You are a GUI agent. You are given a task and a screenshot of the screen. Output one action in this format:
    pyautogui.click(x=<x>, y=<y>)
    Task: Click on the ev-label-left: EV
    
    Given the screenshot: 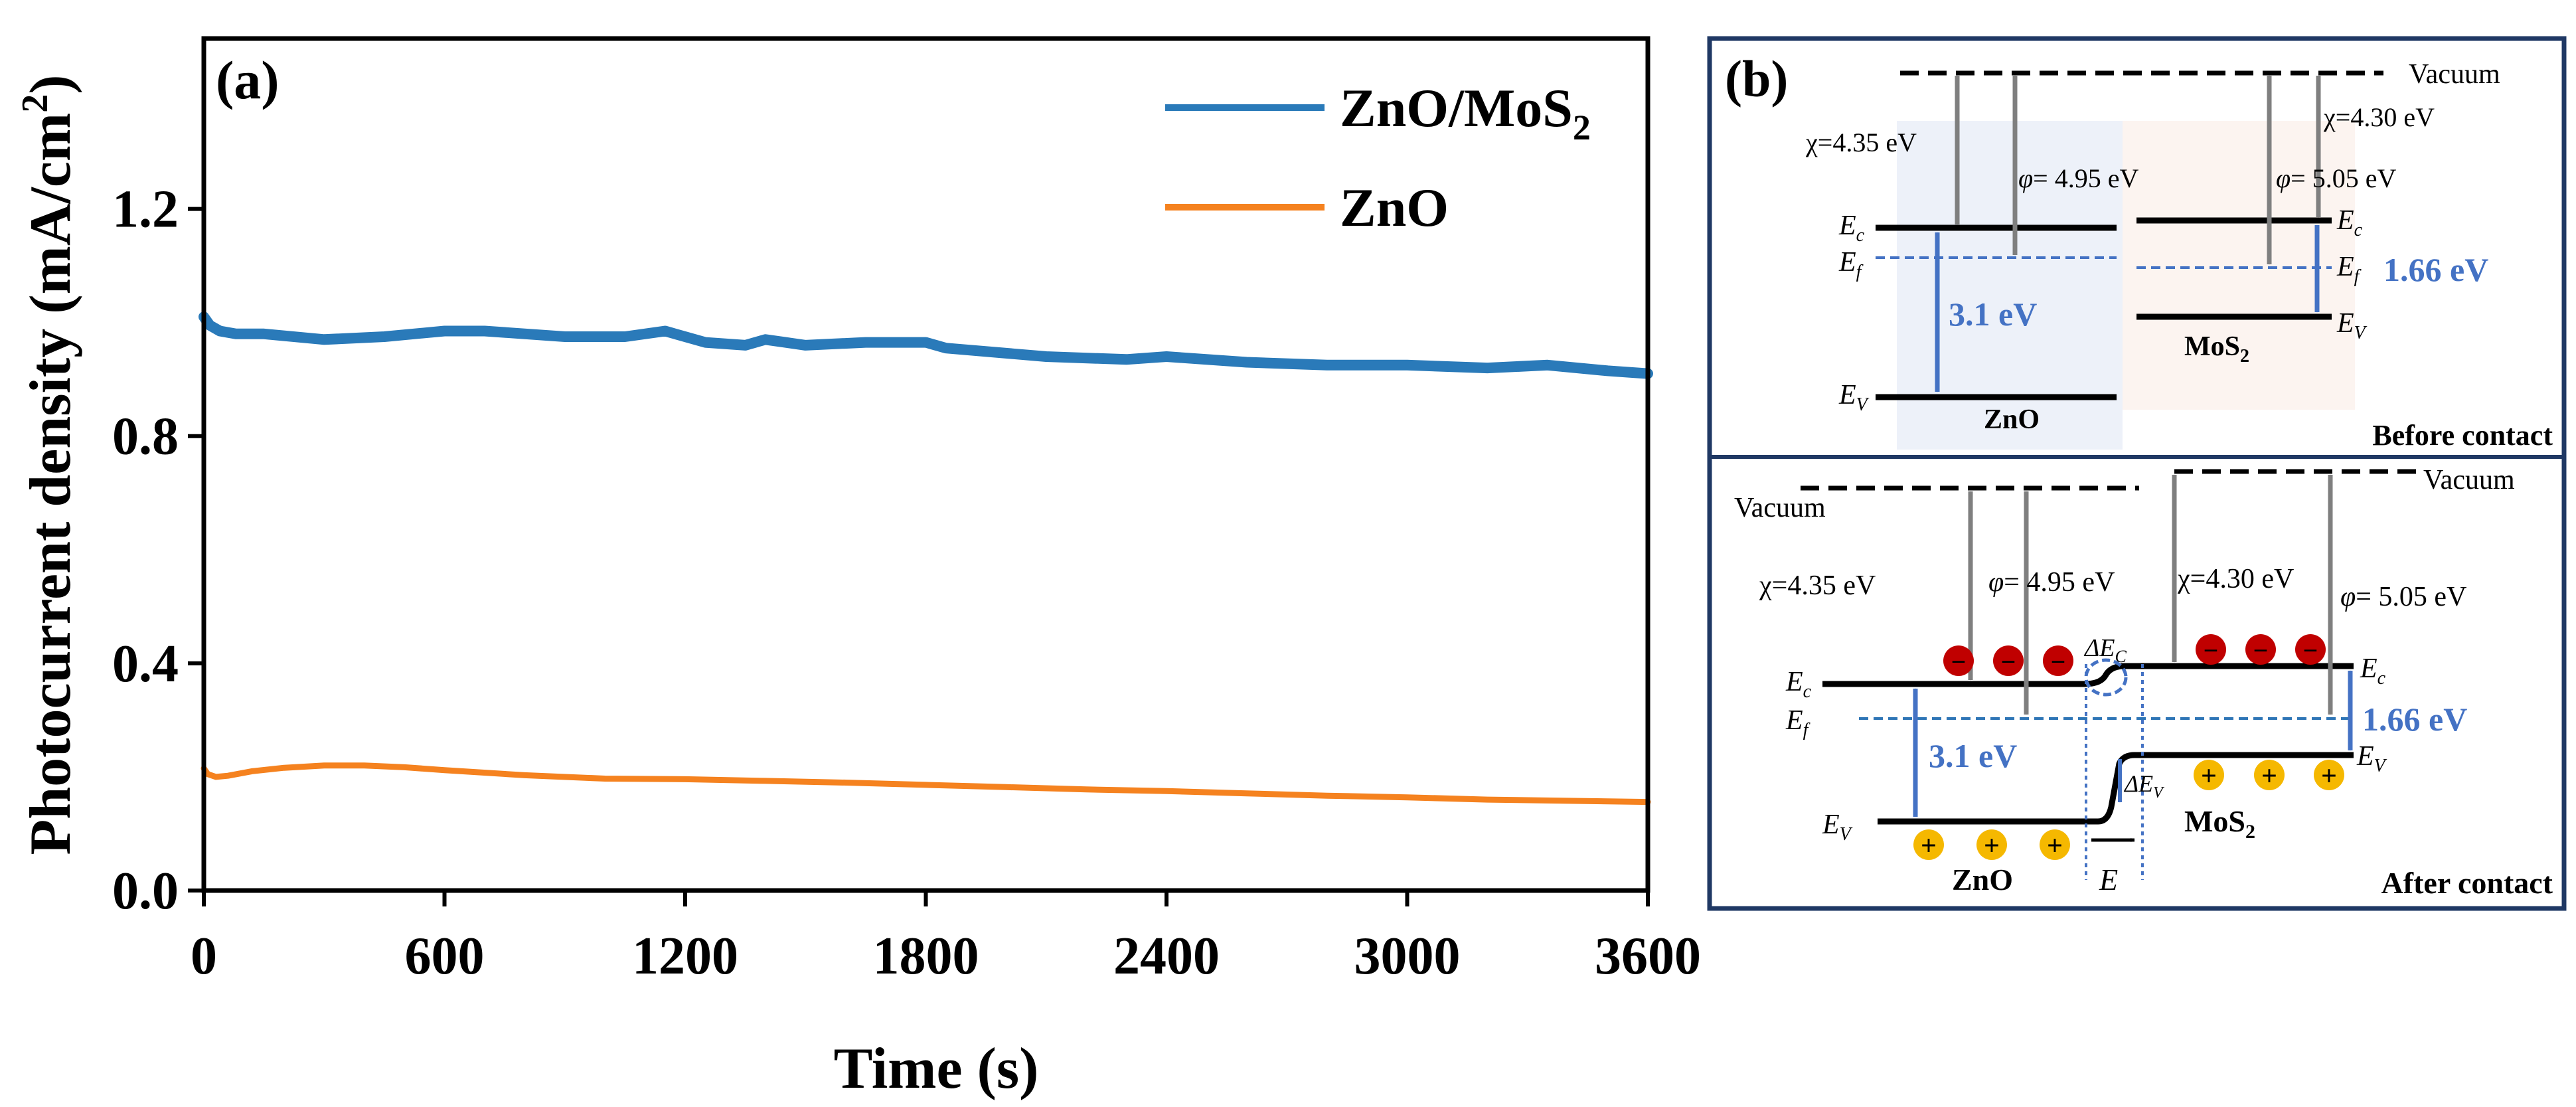 What is the action you would take?
    pyautogui.click(x=1854, y=397)
    